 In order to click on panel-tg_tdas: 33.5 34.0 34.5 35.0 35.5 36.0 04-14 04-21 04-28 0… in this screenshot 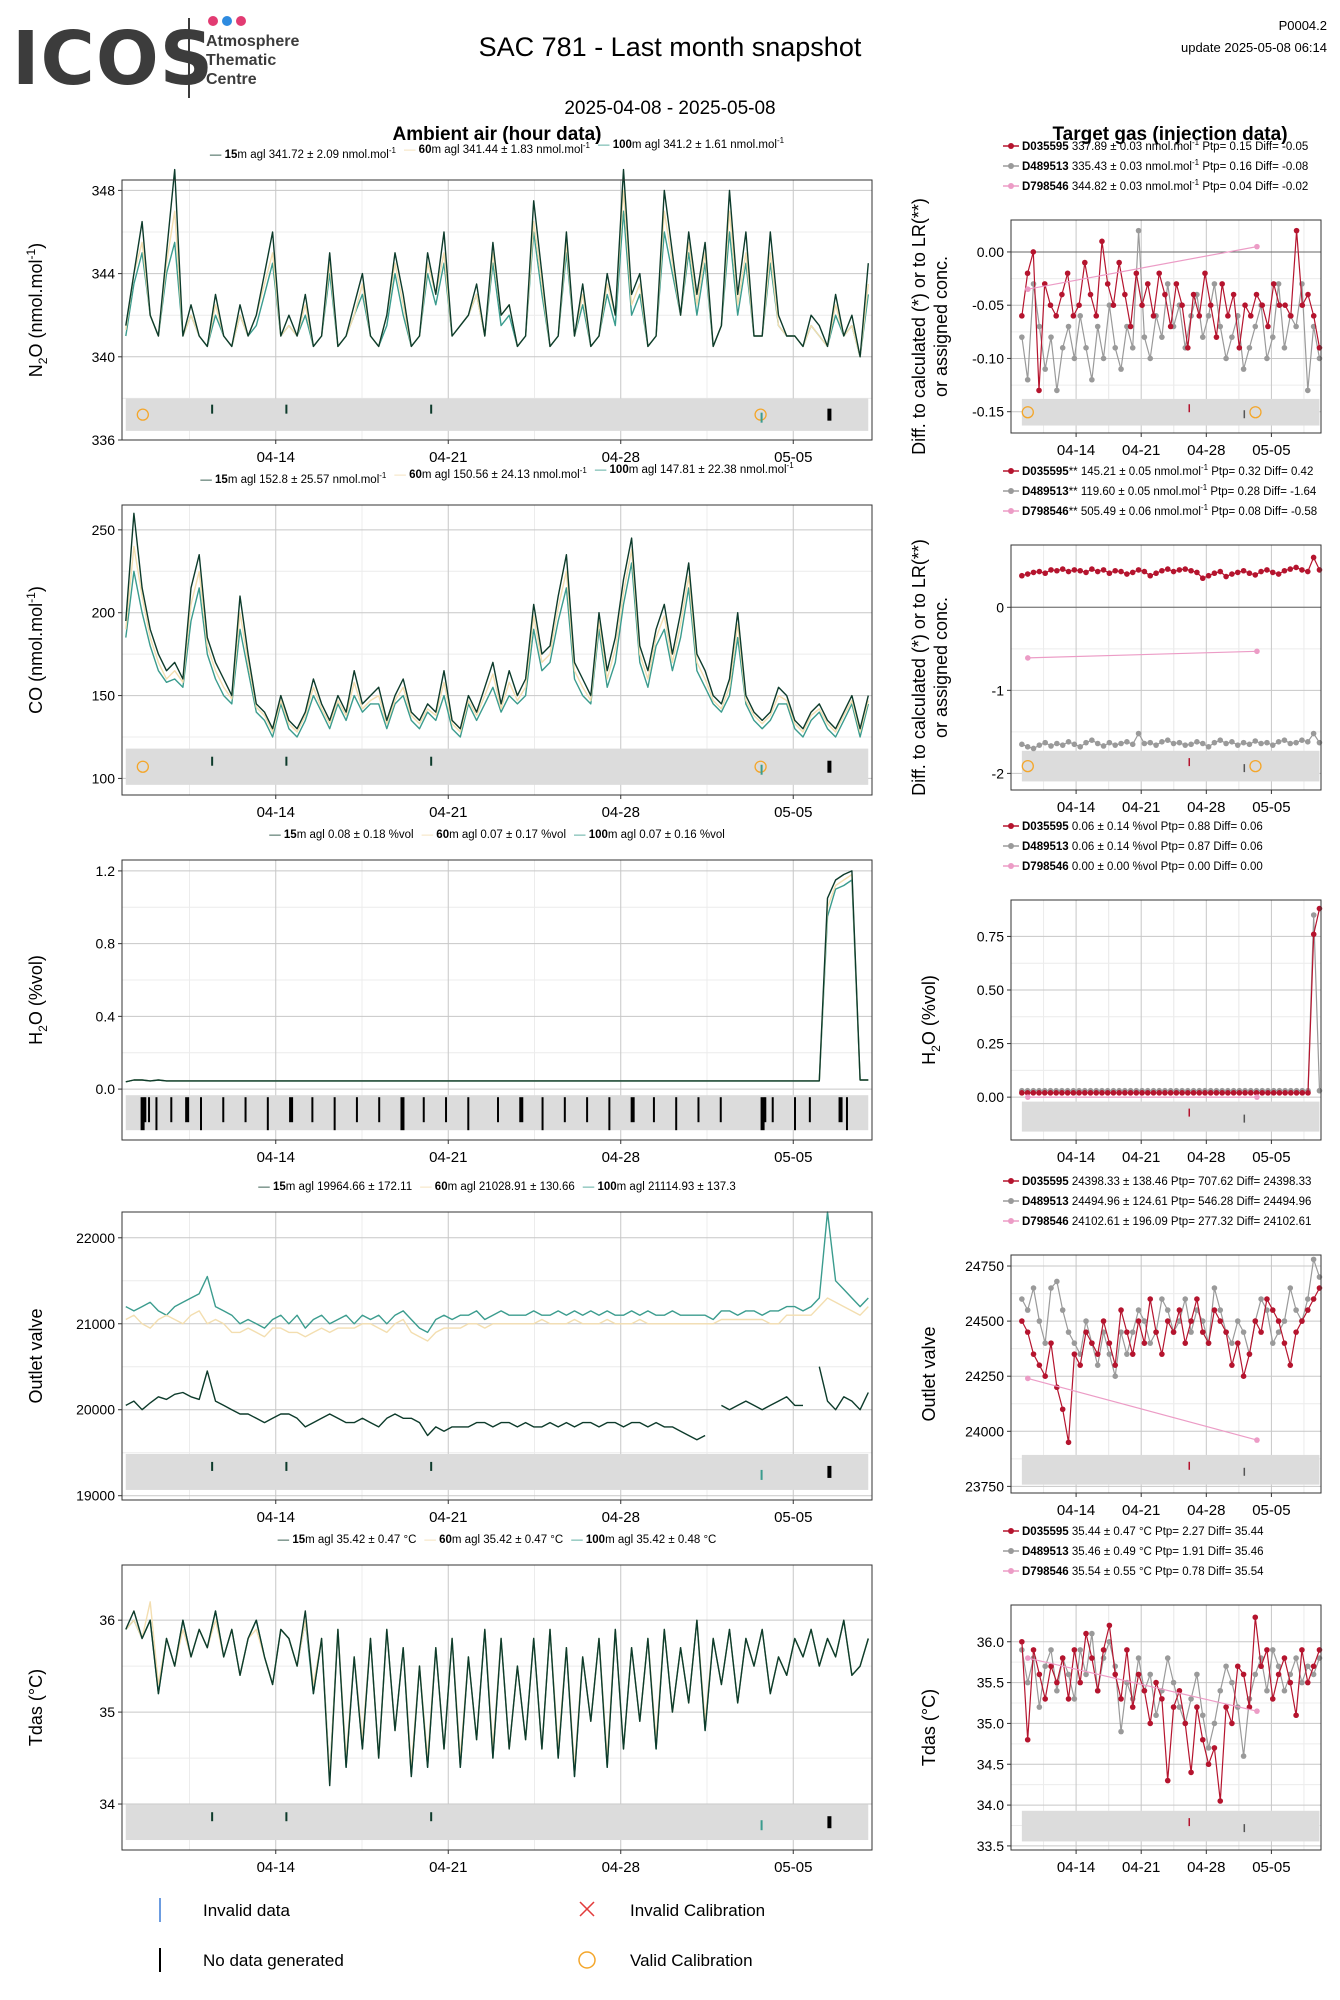, I will do `click(1121, 1701)`.